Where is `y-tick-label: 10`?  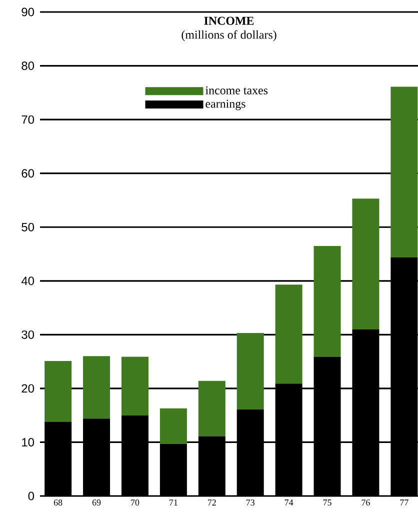 y-tick-label: 10 is located at coordinates (28, 442).